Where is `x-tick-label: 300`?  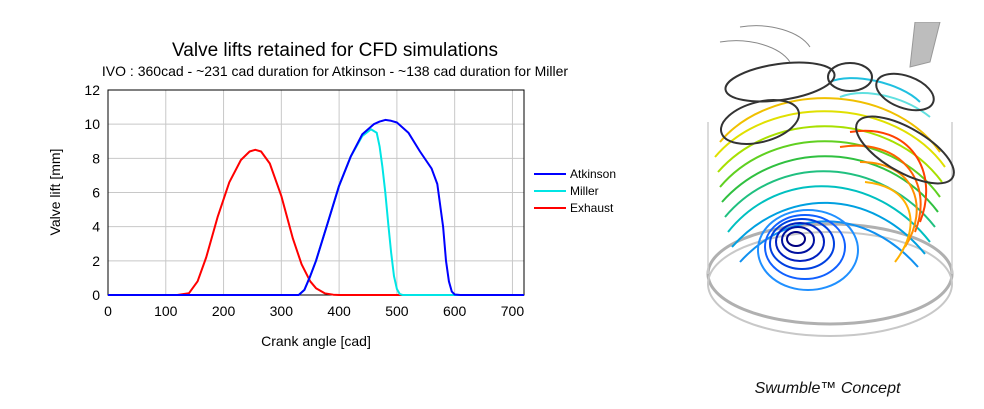 x-tick-label: 300 is located at coordinates (282, 311).